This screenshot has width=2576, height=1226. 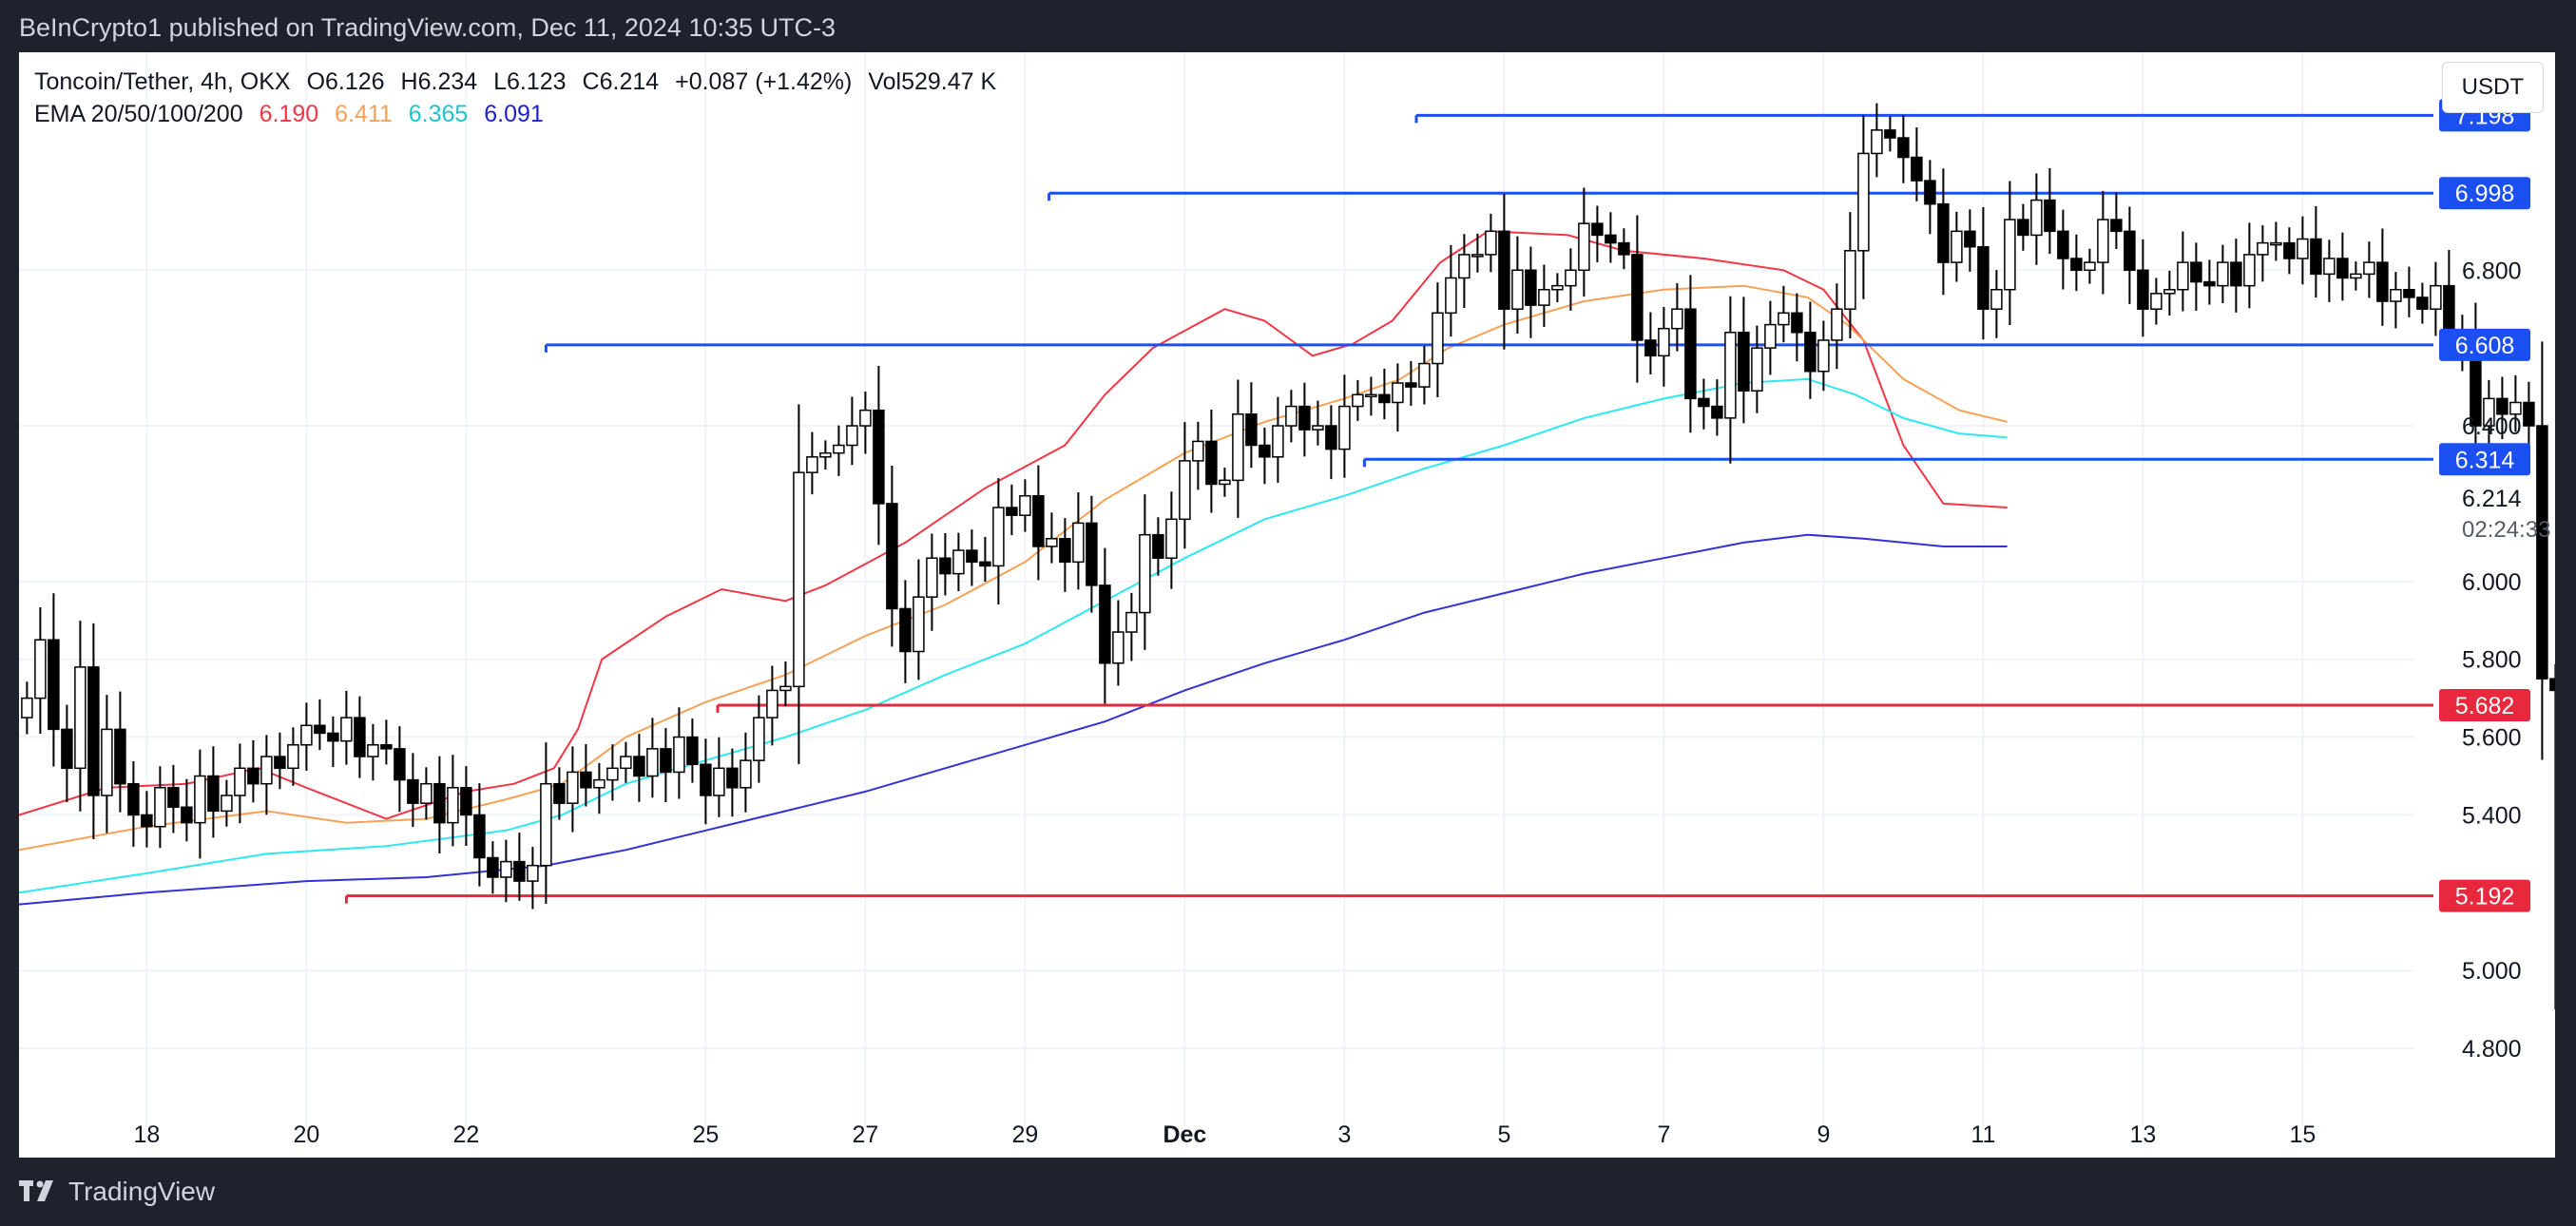 What do you see at coordinates (2484, 344) in the screenshot?
I see `price-tag-resistance` at bounding box center [2484, 344].